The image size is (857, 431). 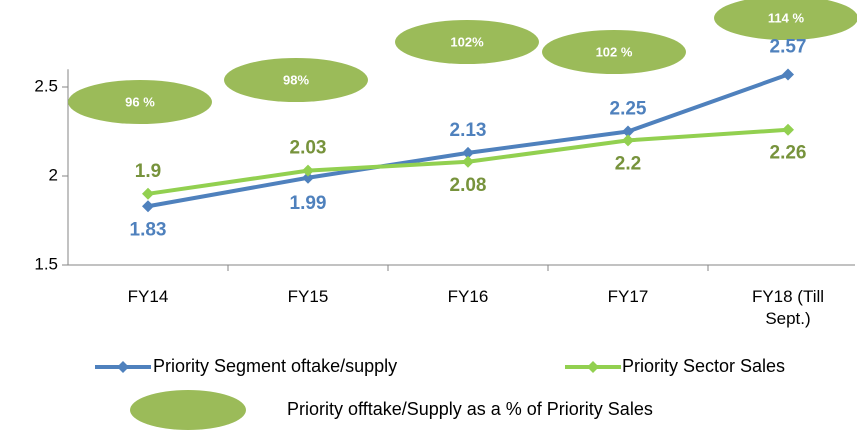 What do you see at coordinates (308, 148) in the screenshot?
I see `data-label: 2.03` at bounding box center [308, 148].